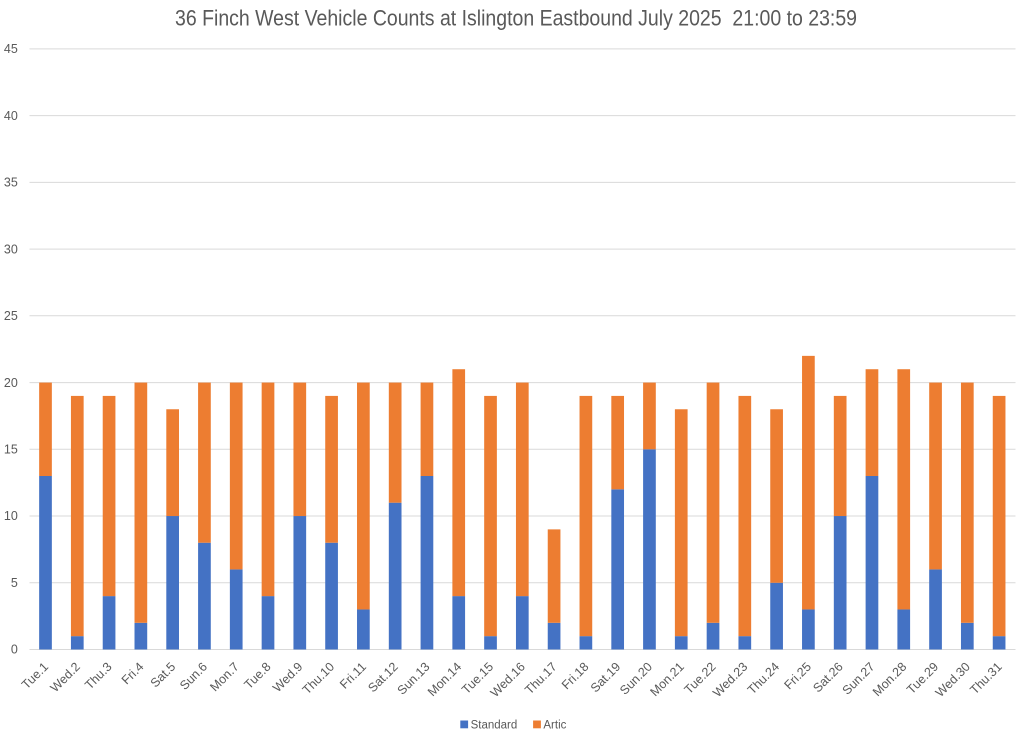  What do you see at coordinates (11, 383) in the screenshot?
I see `svg-text: 20` at bounding box center [11, 383].